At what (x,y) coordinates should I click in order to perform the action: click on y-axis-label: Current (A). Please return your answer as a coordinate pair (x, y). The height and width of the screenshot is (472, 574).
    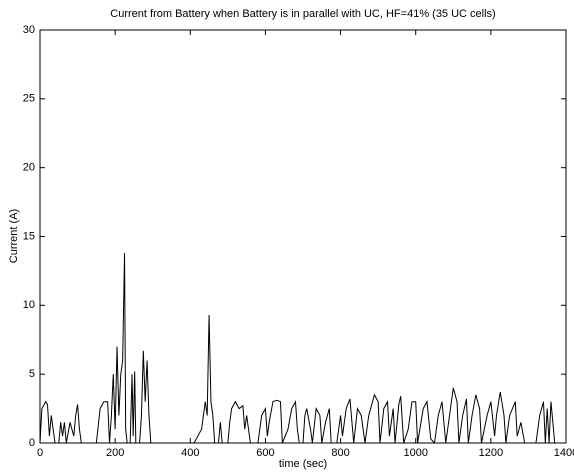
    Looking at the image, I should click on (14, 236).